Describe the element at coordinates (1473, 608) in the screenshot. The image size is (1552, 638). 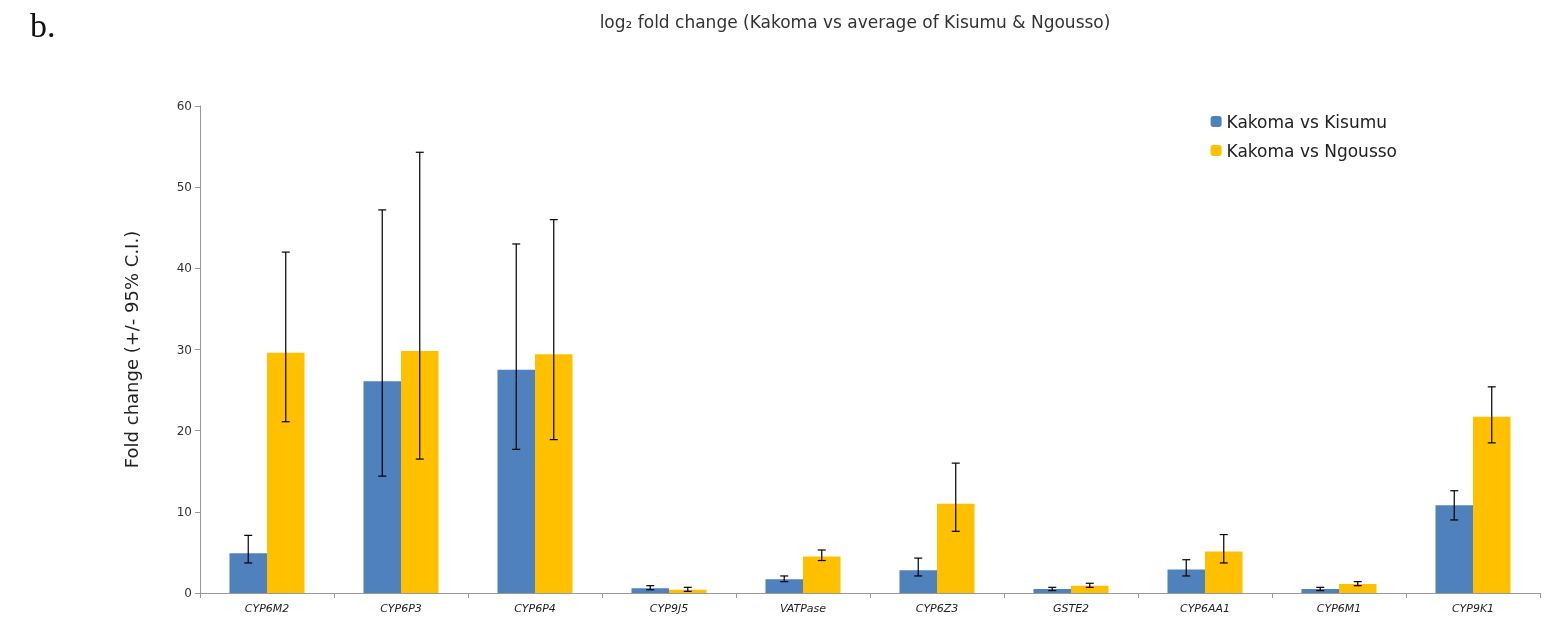
I see `x-tick-label: CYP9K1` at that location.